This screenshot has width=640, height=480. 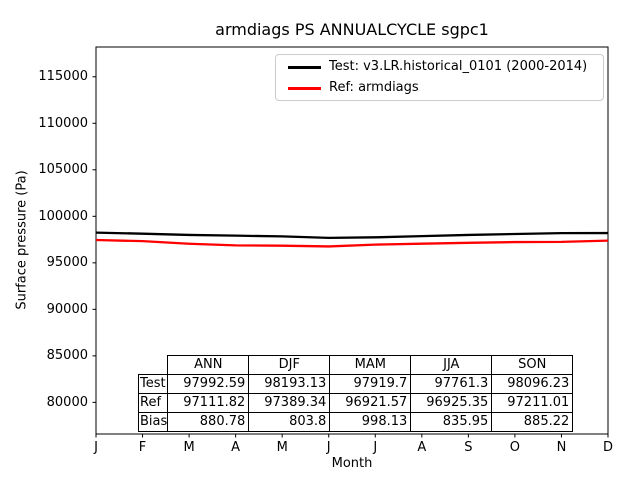 I want to click on table-cell-value: 880.78, so click(x=208, y=422).